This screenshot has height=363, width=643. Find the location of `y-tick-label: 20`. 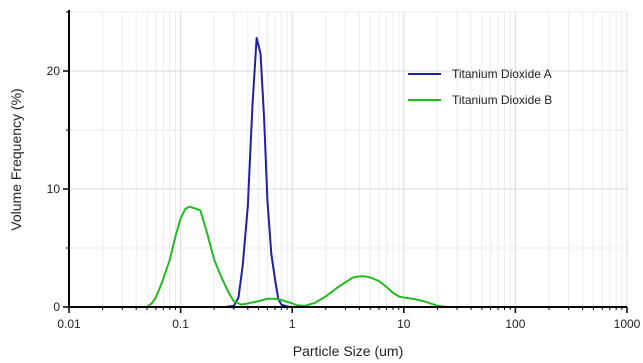

y-tick-label: 20 is located at coordinates (54, 71).